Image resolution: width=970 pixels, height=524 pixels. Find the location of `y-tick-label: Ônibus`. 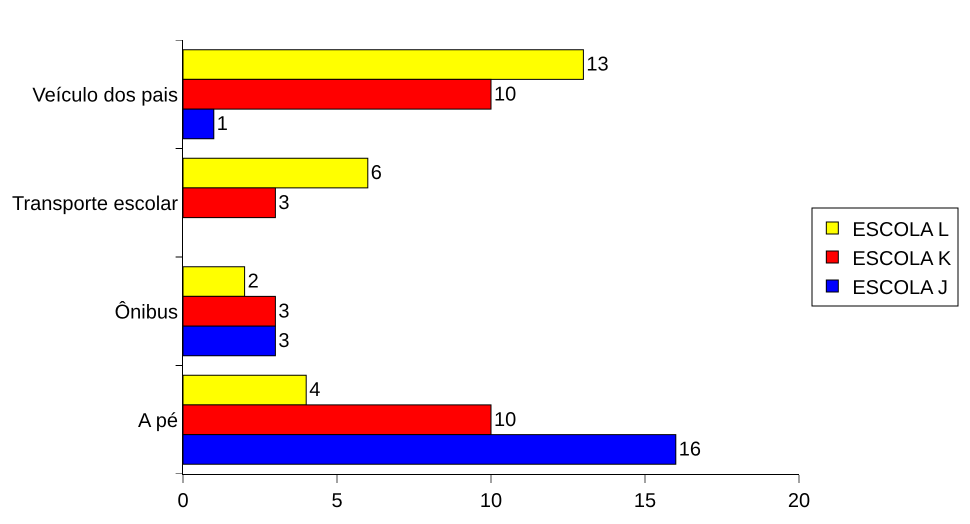

y-tick-label: Ônibus is located at coordinates (146, 312).